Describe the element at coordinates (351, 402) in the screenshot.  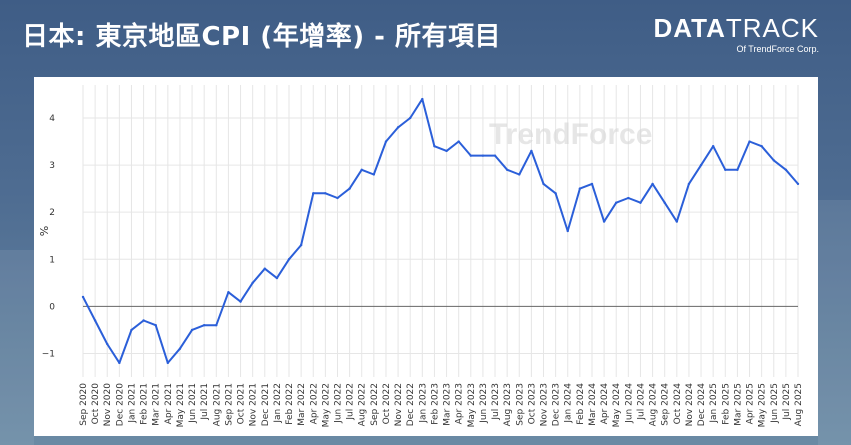
I see `x-tick-label: Jul 2022` at that location.